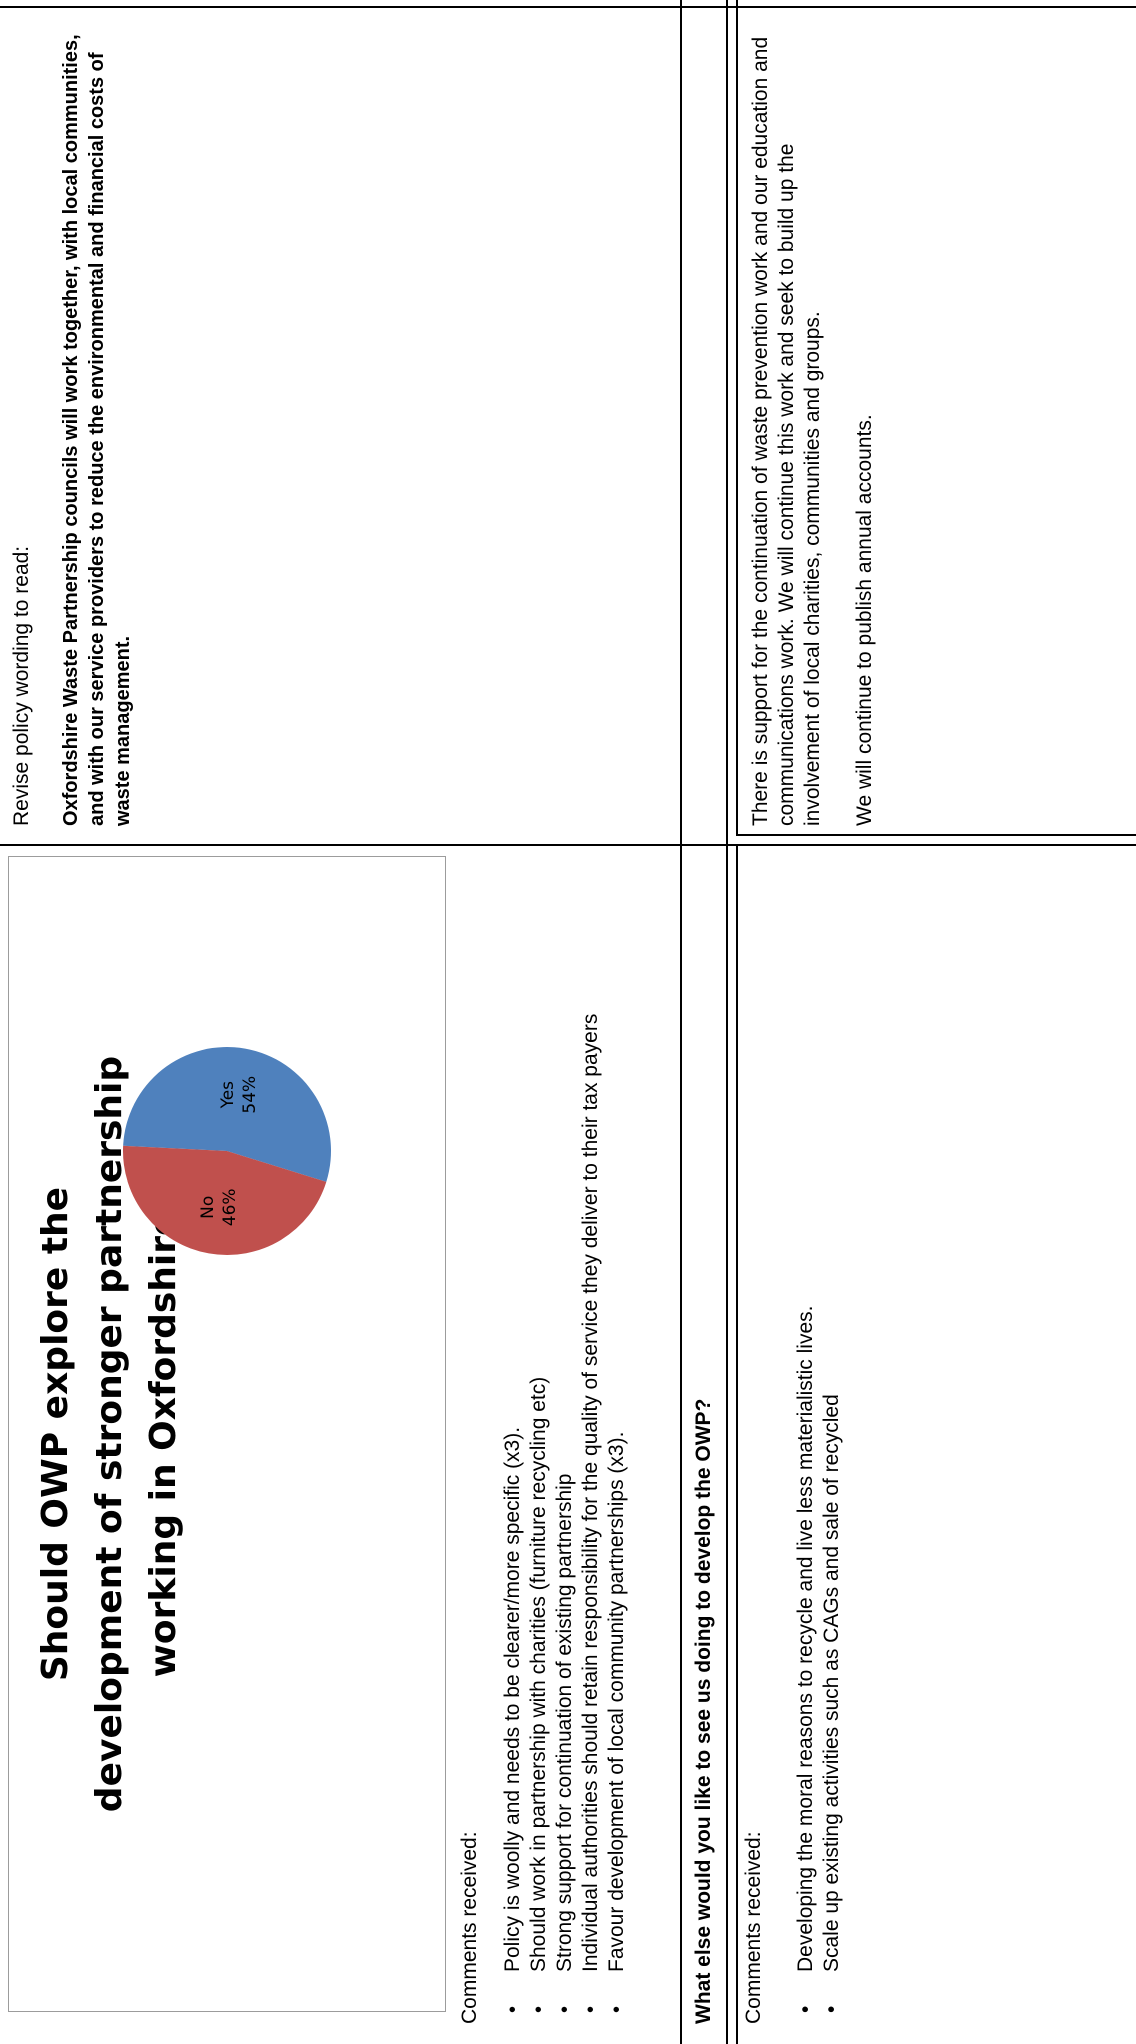 The image size is (1136, 2044). Describe the element at coordinates (228, 1095) in the screenshot. I see `pie-label: Yes` at that location.